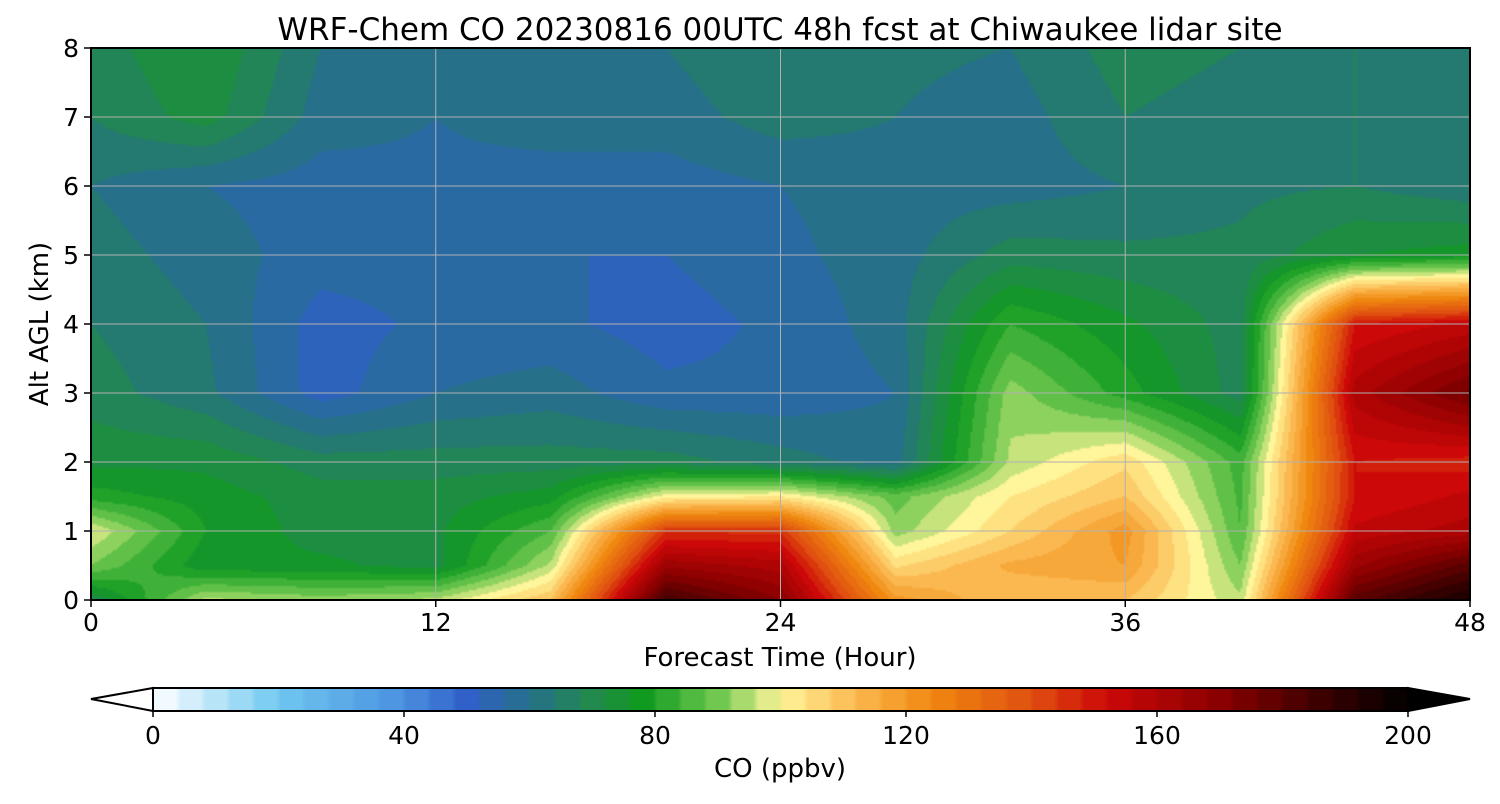 This screenshot has width=1500, height=804. Describe the element at coordinates (404, 735) in the screenshot. I see `colorbar-tick-label: 40` at that location.